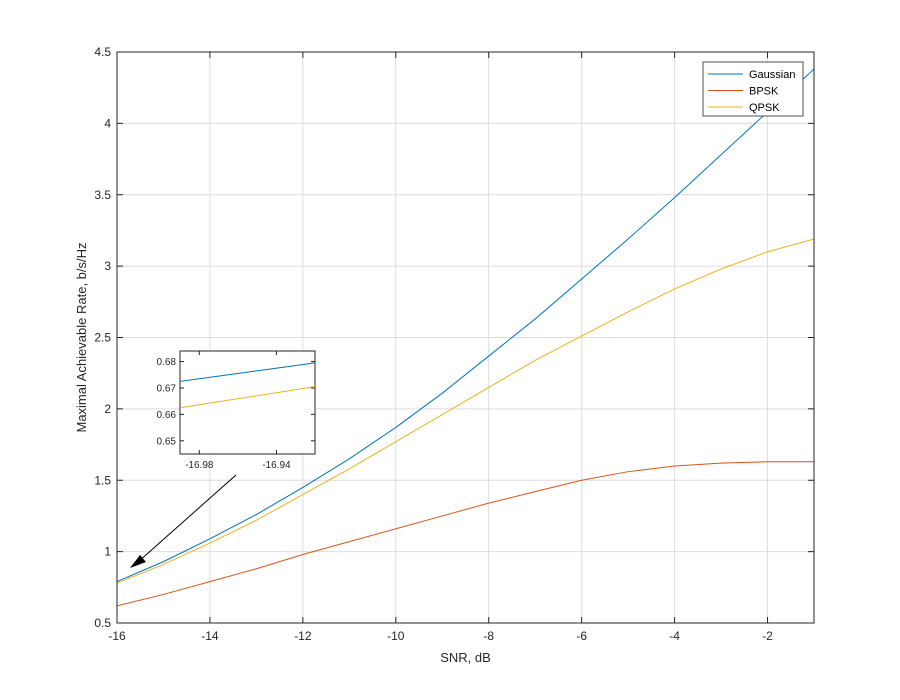  What do you see at coordinates (276, 465) in the screenshot?
I see `inset-x-tick-label: -16.94` at bounding box center [276, 465].